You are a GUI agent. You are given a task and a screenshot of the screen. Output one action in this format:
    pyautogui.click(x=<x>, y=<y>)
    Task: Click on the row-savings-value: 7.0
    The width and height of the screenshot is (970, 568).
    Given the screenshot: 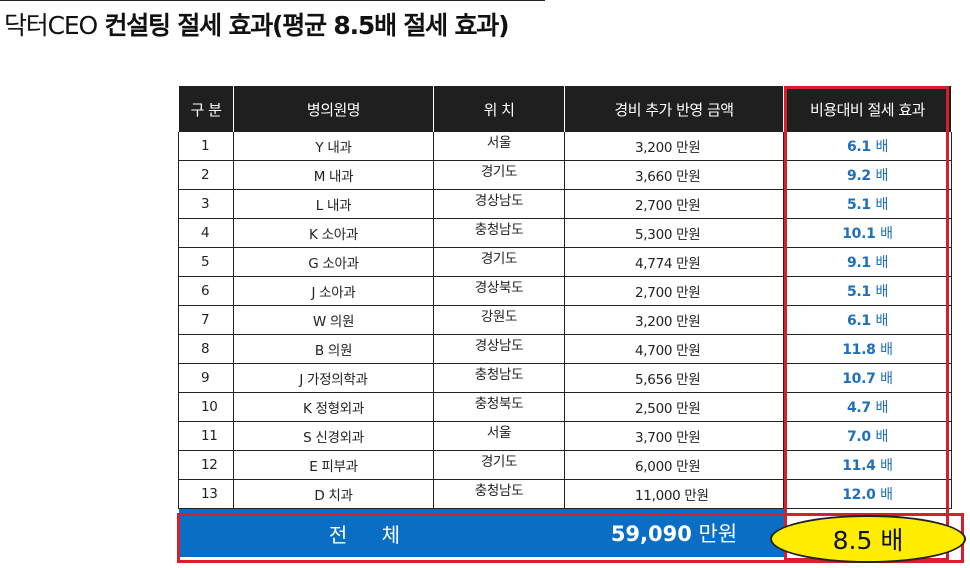 What is the action you would take?
    pyautogui.click(x=858, y=437)
    